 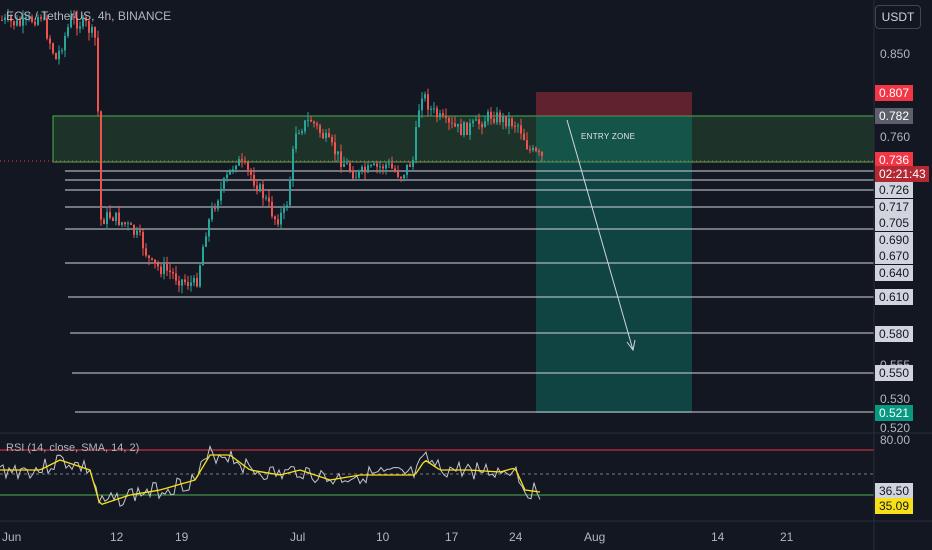 What do you see at coordinates (270, 480) in the screenshot?
I see `rsi-ma-line` at bounding box center [270, 480].